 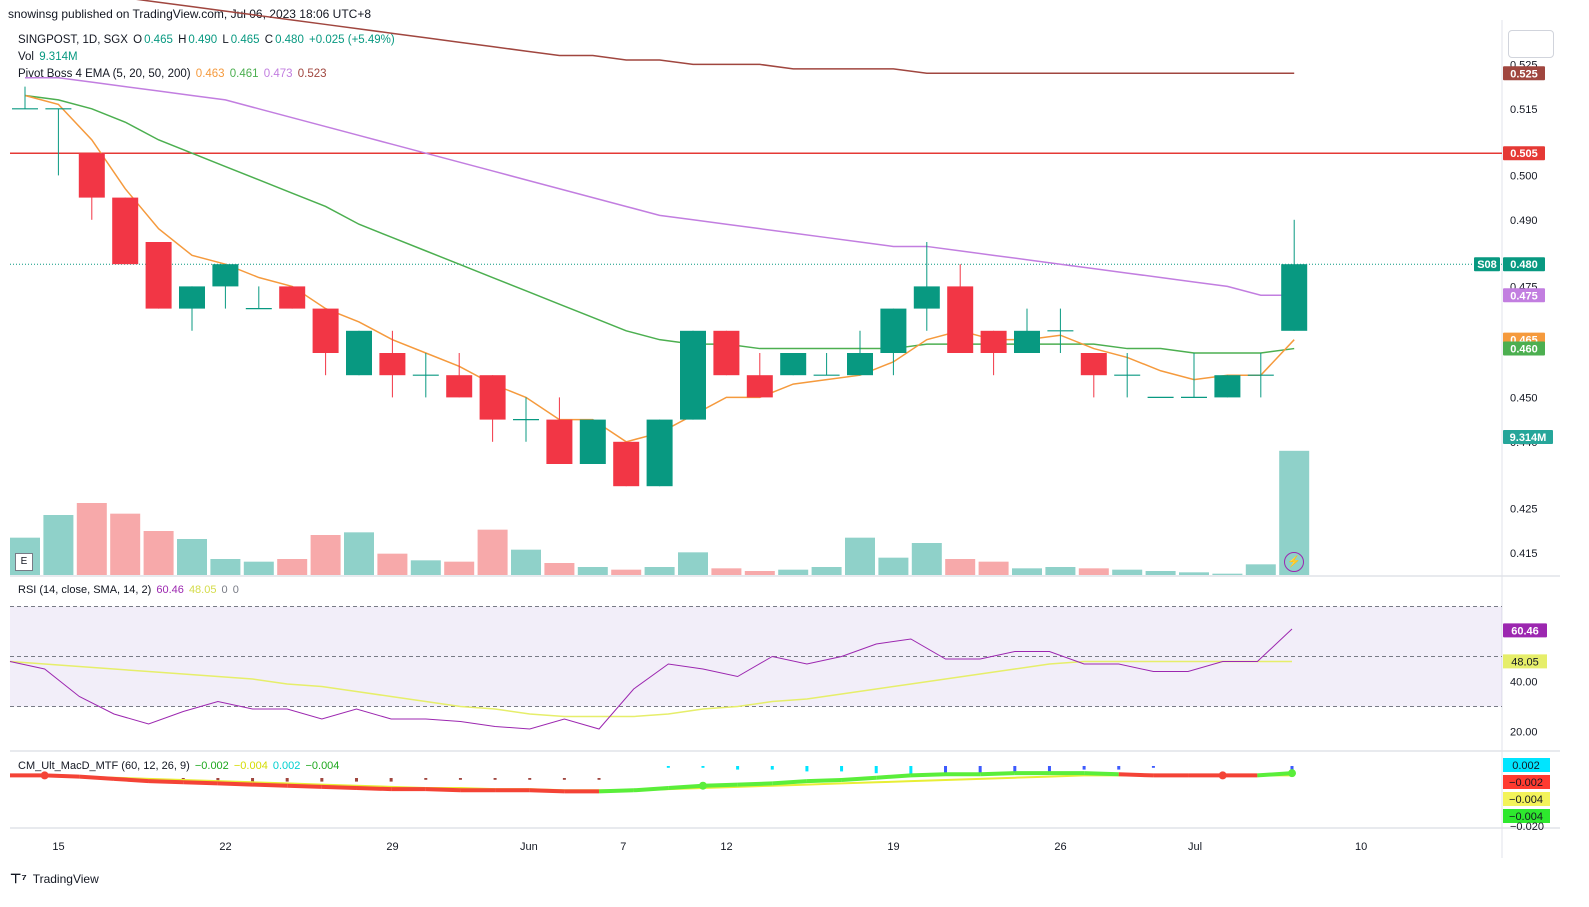 What do you see at coordinates (104, 74) in the screenshot?
I see `ema-label: Pivot Boss 4 EMA (5, 20, 50, 200)` at bounding box center [104, 74].